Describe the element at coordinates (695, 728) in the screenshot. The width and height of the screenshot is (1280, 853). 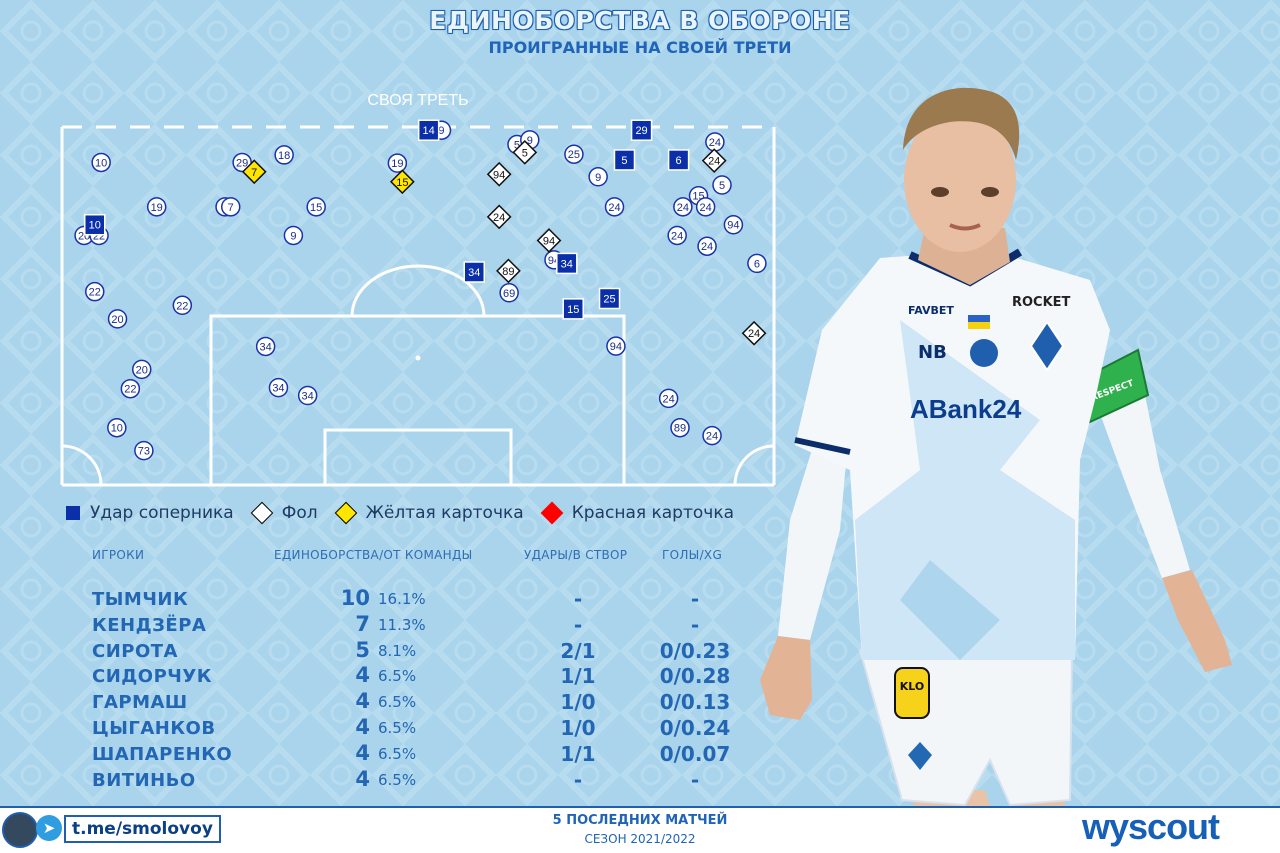
I see `goals-xg: 0/0.24` at that location.